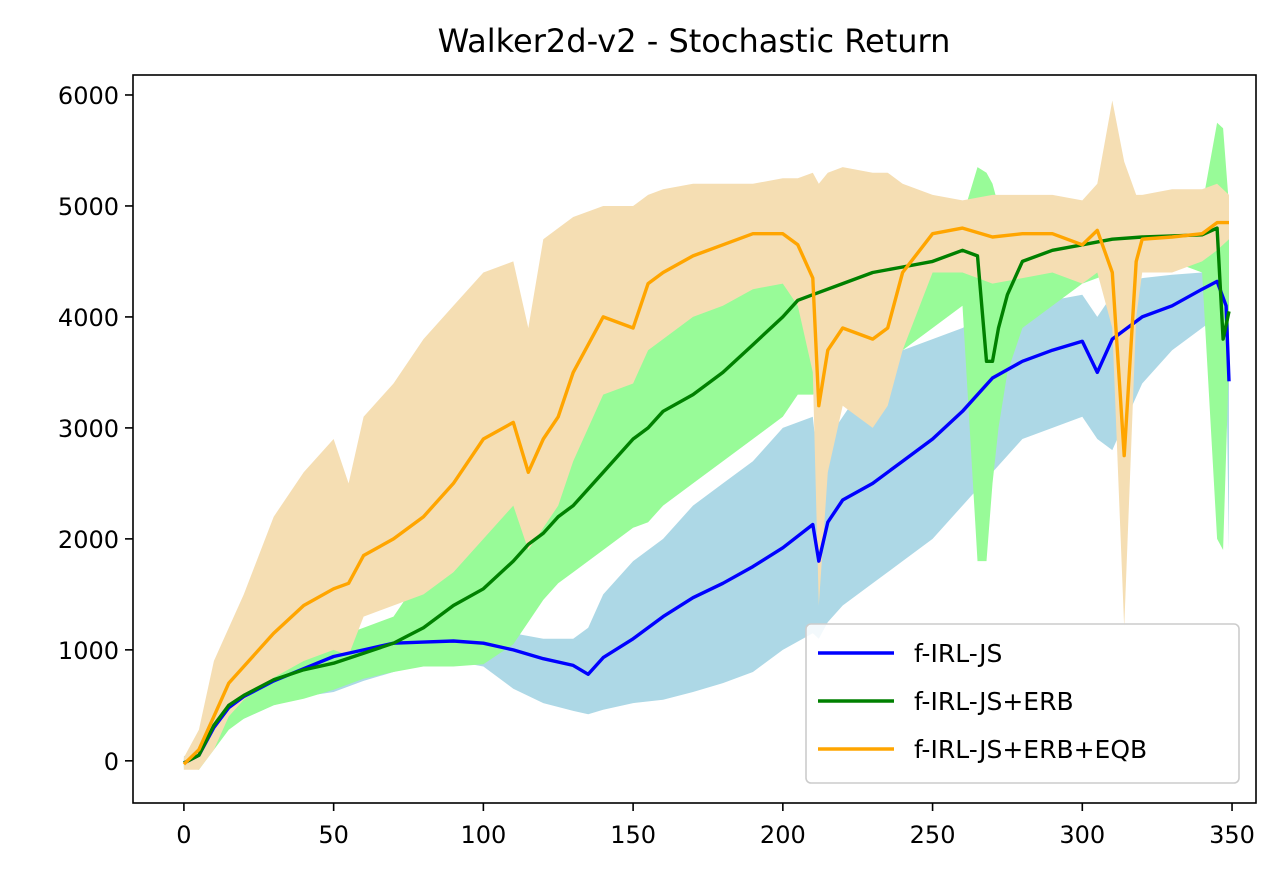  Describe the element at coordinates (958, 653) in the screenshot. I see `legend-label-0: f-IRL-JS` at that location.